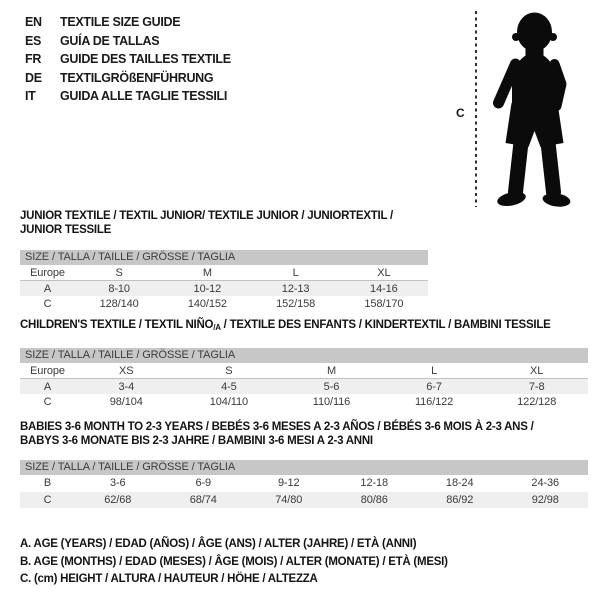 The image size is (600, 600). What do you see at coordinates (537, 401) in the screenshot?
I see `cell: 122/128` at bounding box center [537, 401].